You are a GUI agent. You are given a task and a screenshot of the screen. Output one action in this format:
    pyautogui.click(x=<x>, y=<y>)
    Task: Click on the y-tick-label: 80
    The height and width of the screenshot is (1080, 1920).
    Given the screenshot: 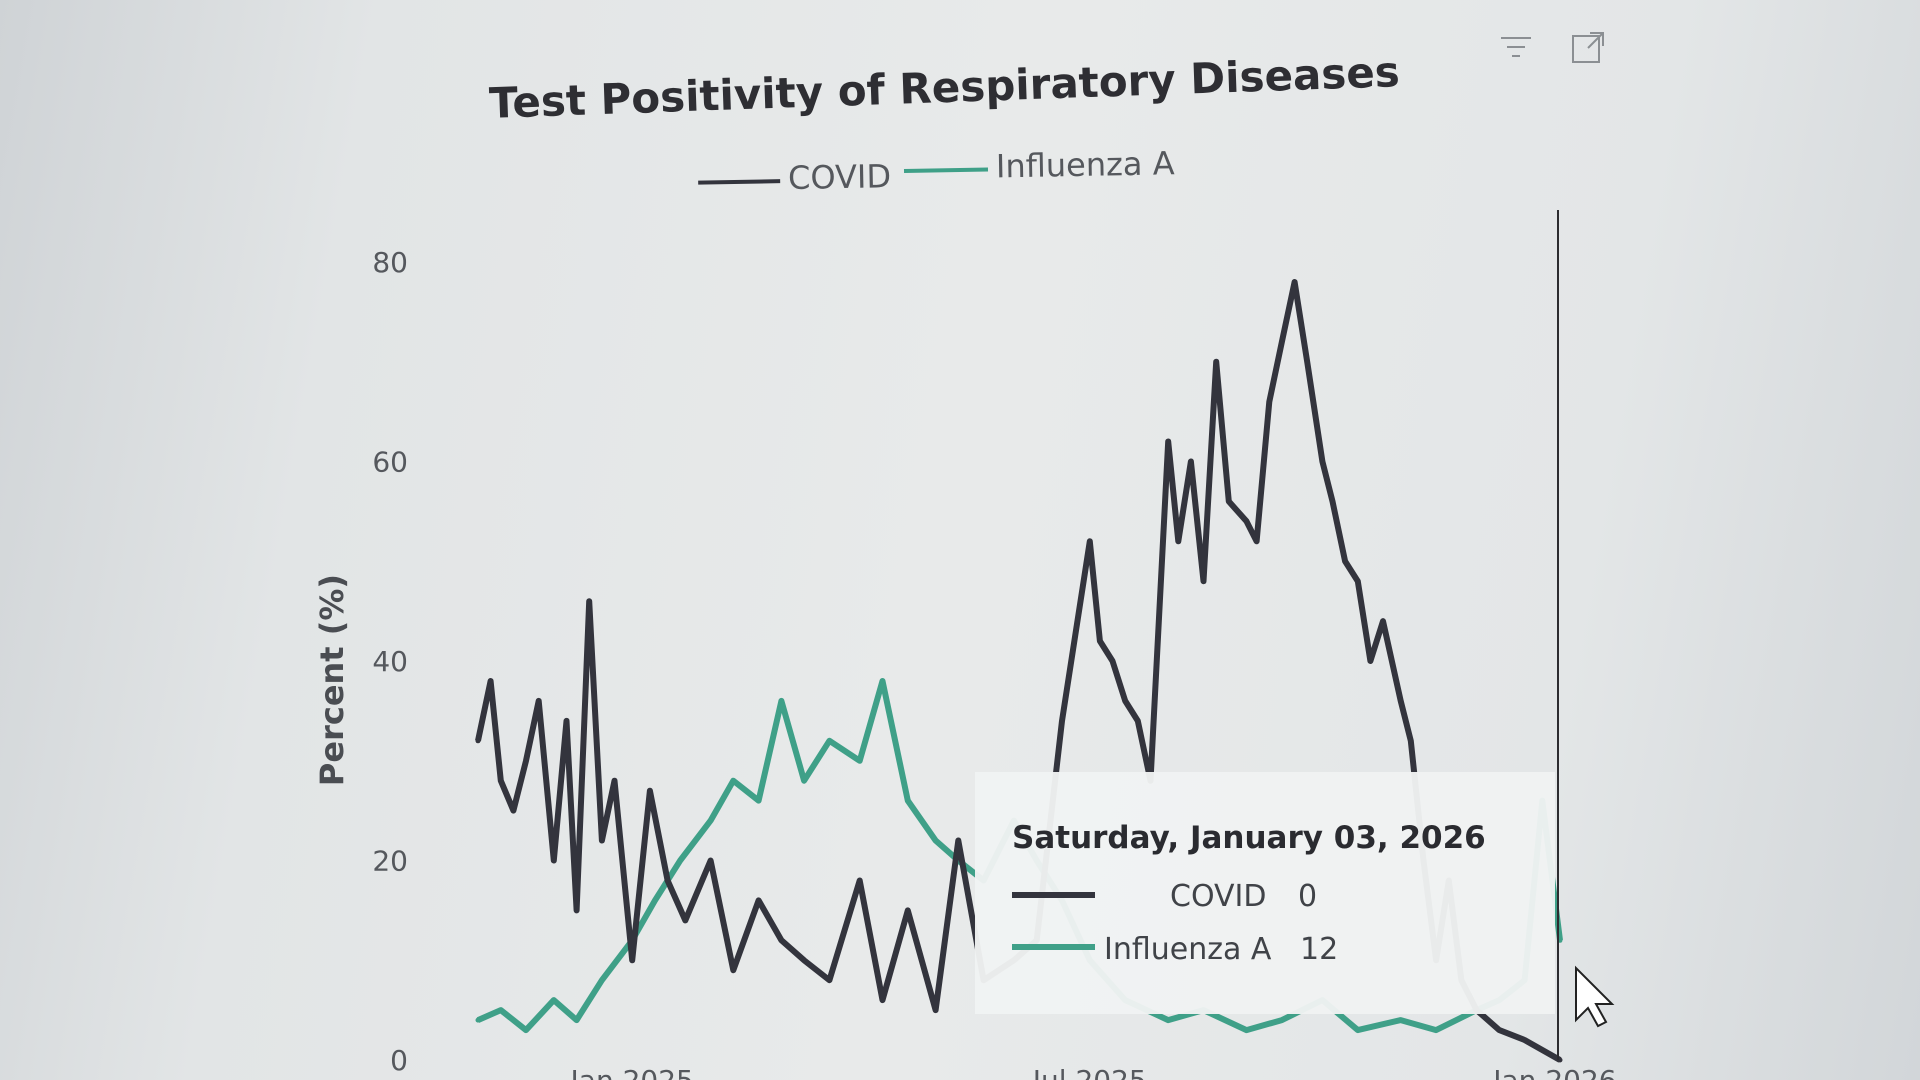 What is the action you would take?
    pyautogui.click(x=390, y=262)
    